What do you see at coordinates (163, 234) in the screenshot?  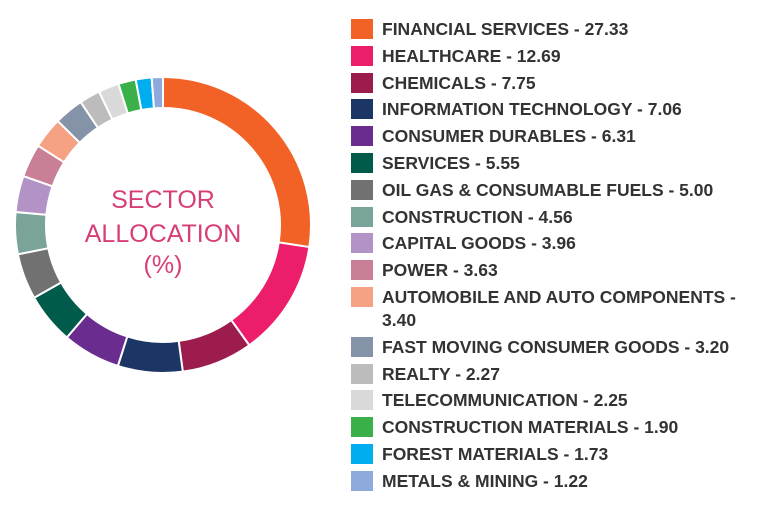 I see `center-label-line-2: ALLOCATION` at bounding box center [163, 234].